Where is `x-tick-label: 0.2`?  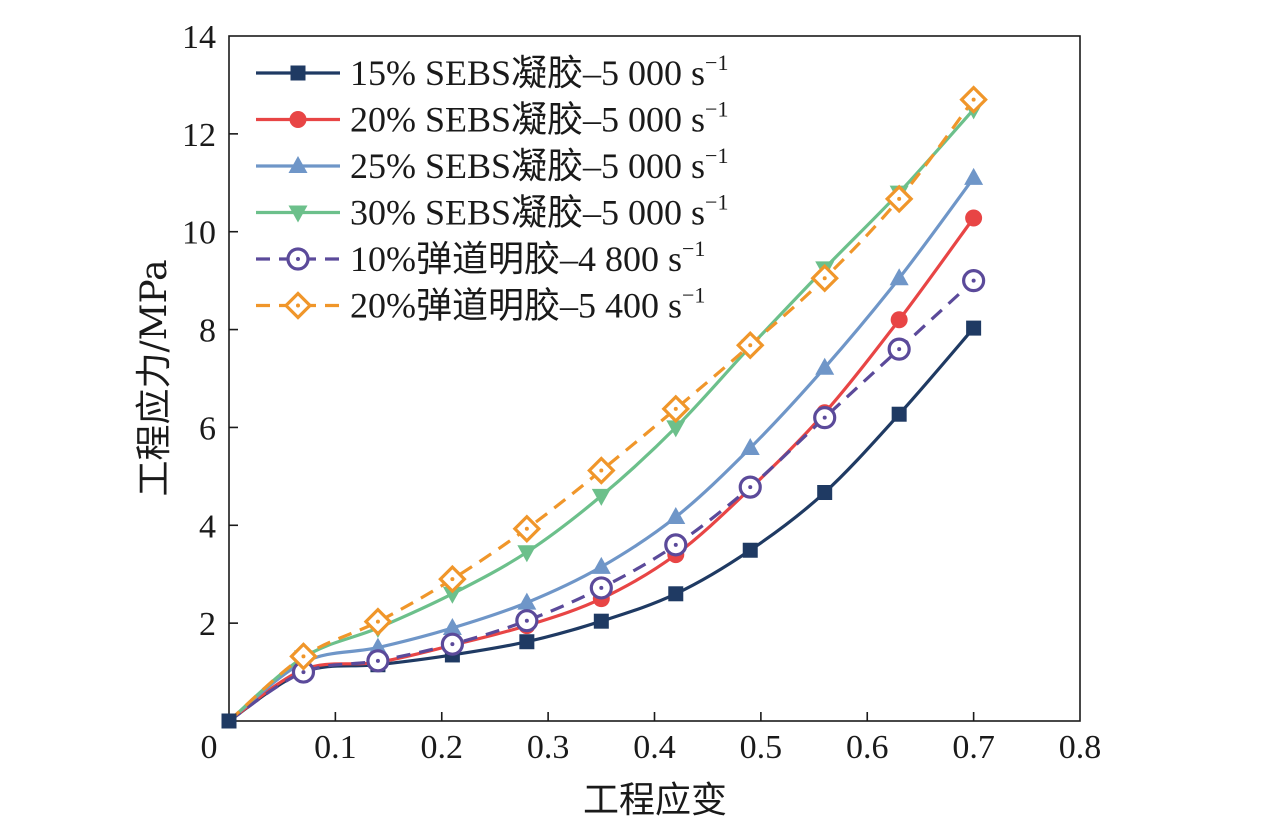 x-tick-label: 0.2 is located at coordinates (442, 747).